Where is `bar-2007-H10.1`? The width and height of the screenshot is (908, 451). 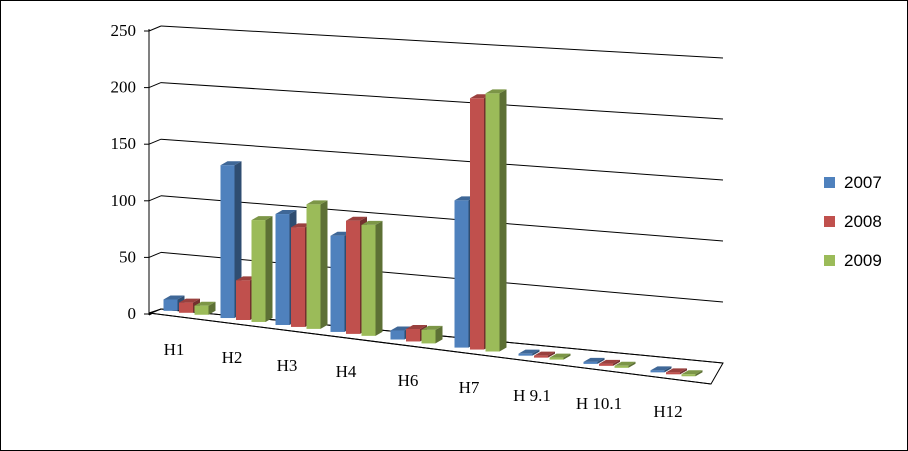
bar-2007-H10.1 is located at coordinates (594, 360).